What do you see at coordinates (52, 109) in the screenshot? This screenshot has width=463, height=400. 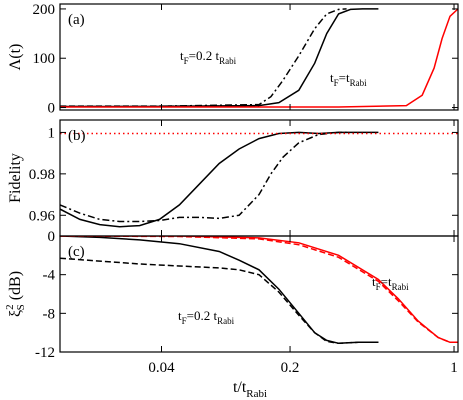 I see `y-tick-label-a-0: 0` at bounding box center [52, 109].